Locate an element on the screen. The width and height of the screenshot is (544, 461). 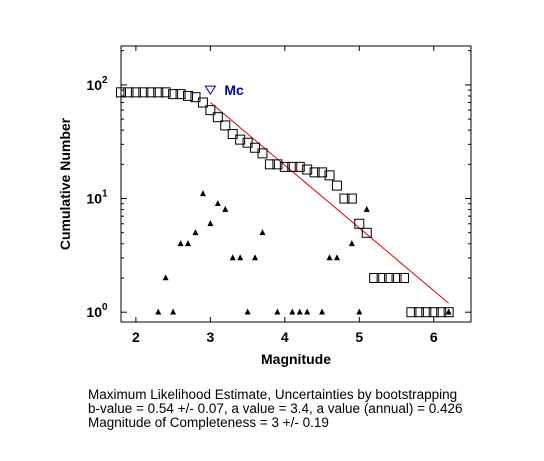
y-tick-exponent: 2 is located at coordinates (105, 80).